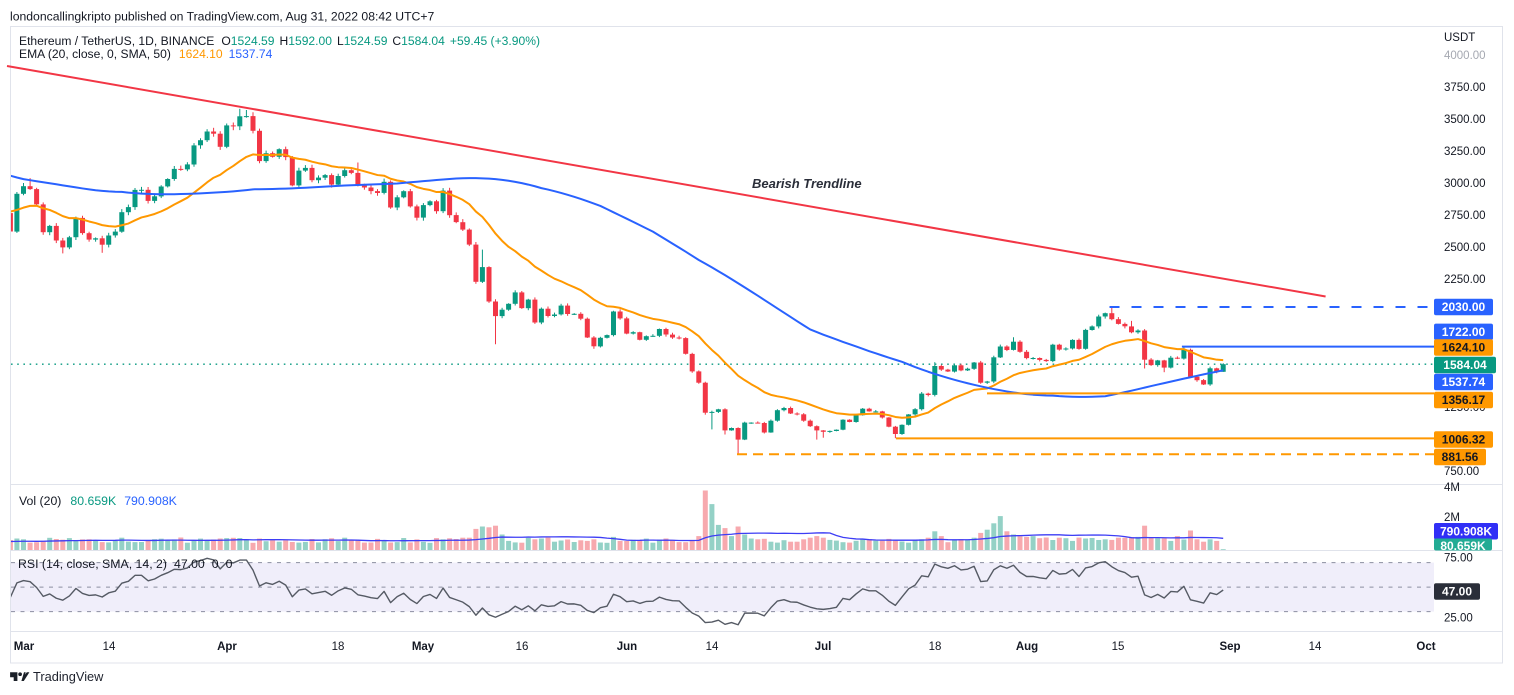 The height and width of the screenshot is (695, 1514). I want to click on svg-text: 47.00, so click(1457, 592).